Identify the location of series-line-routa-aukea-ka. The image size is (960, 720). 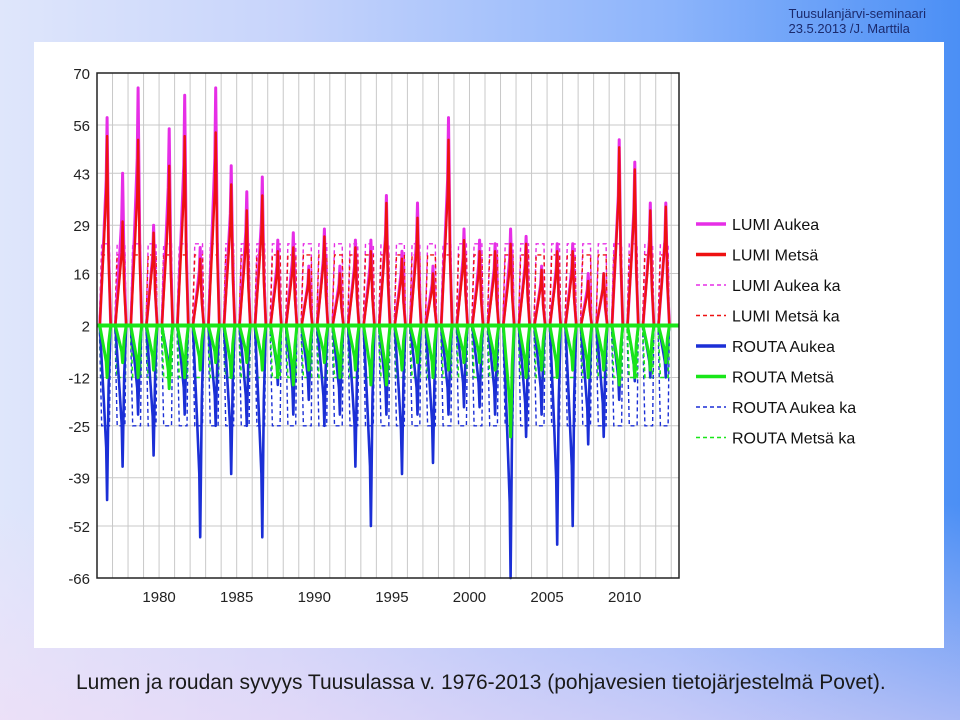
(384, 375).